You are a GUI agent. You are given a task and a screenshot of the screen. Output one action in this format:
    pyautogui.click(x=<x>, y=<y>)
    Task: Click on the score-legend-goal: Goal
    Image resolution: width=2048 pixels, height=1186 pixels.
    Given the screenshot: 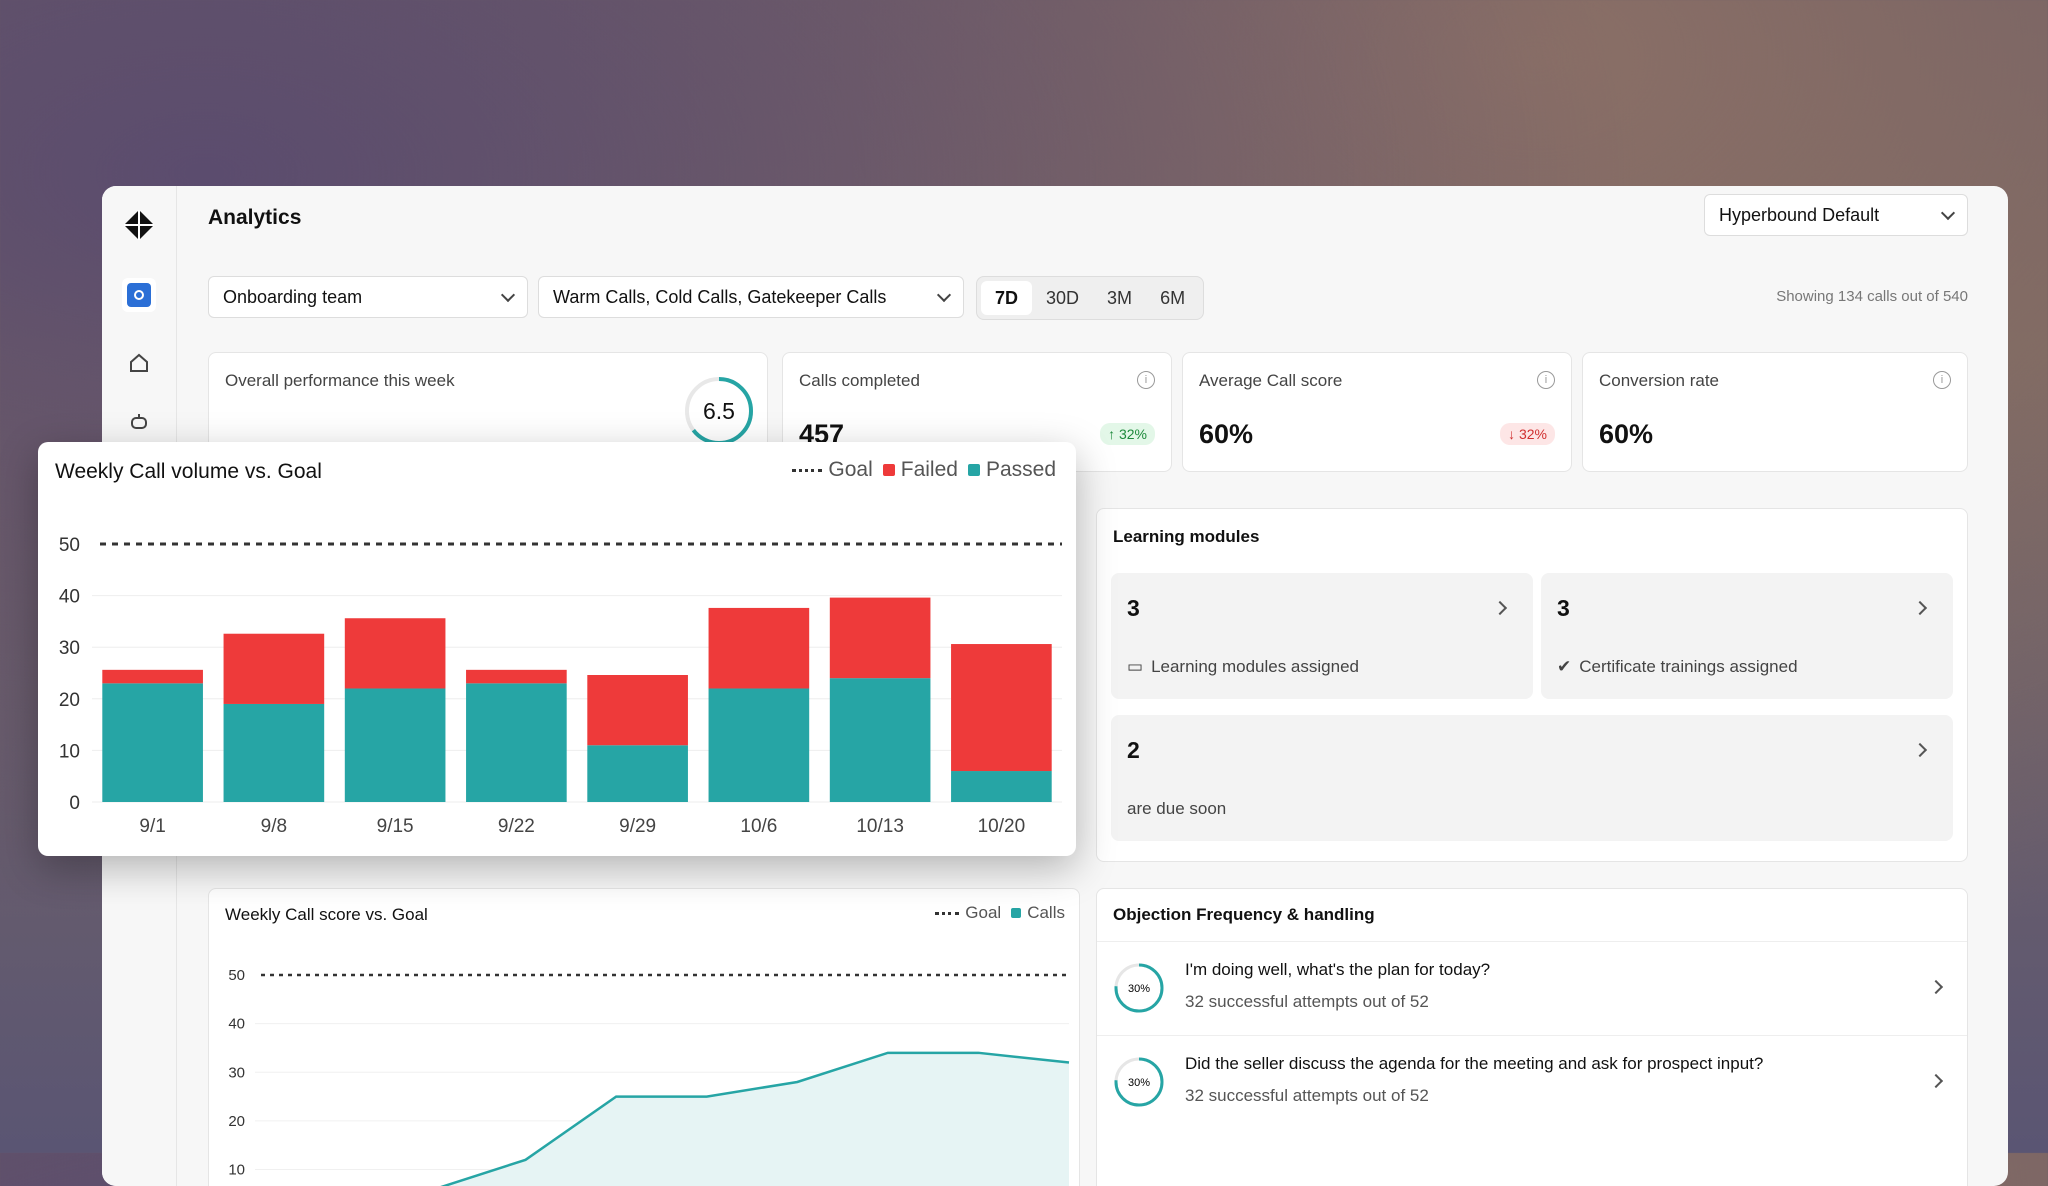 What is the action you would take?
    pyautogui.click(x=983, y=912)
    